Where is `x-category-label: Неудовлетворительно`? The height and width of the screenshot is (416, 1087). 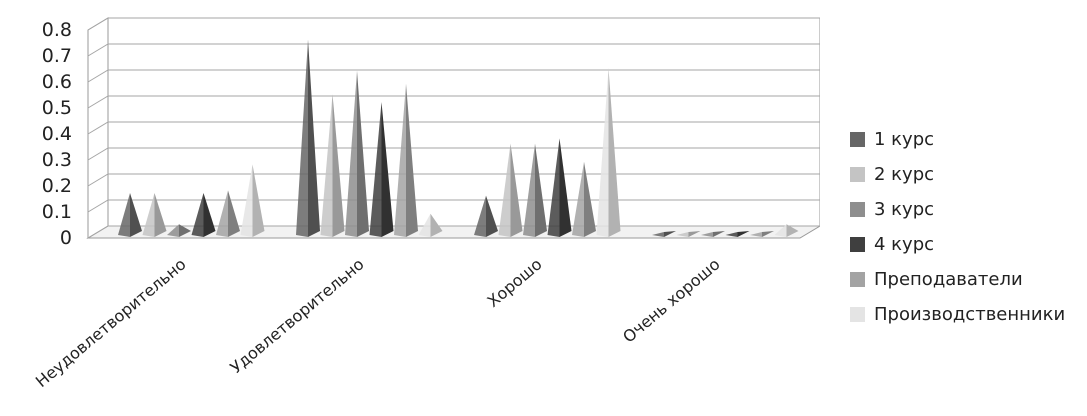 x-category-label: Неудовлетворительно is located at coordinates (111, 323).